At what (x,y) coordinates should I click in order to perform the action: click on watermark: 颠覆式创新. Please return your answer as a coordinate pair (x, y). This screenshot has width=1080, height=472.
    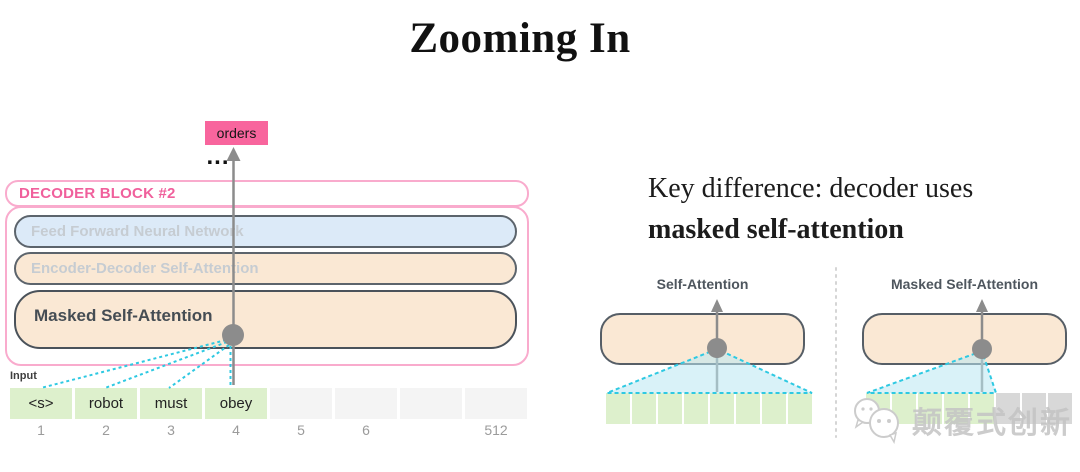
    Looking at the image, I should click on (961, 420).